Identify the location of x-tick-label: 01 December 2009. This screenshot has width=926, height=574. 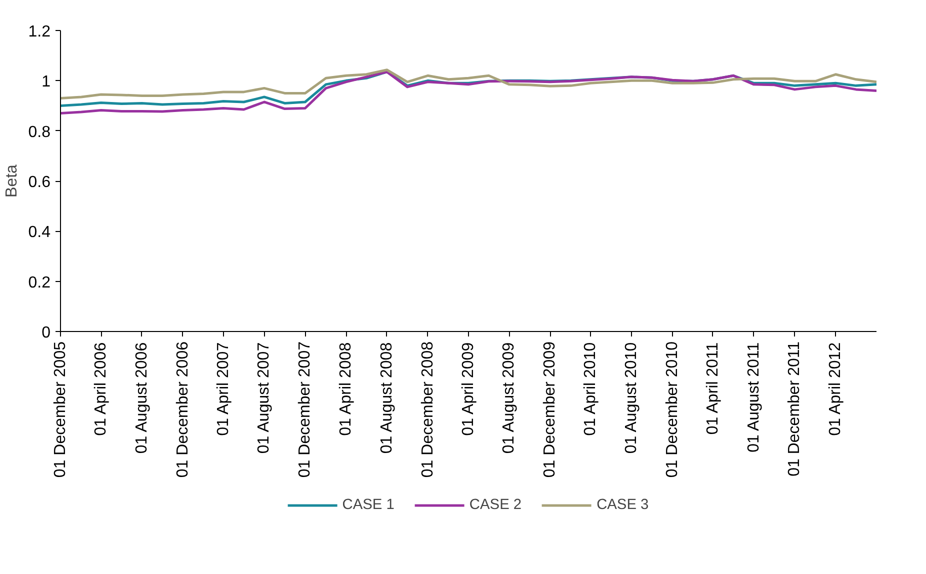
(550, 409).